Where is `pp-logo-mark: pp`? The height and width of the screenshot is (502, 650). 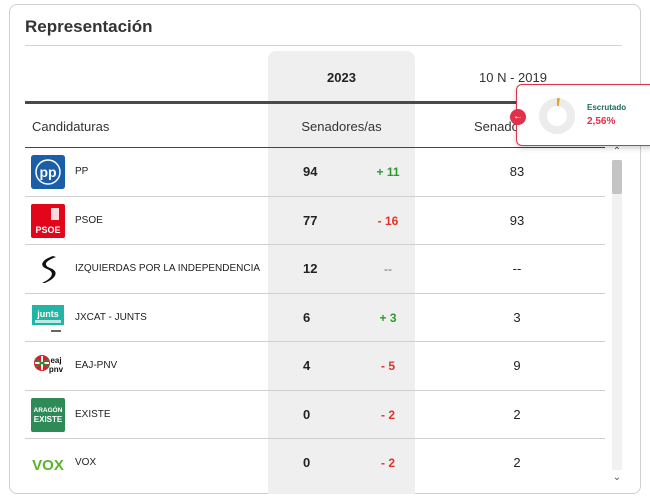 pp-logo-mark: pp is located at coordinates (48, 172).